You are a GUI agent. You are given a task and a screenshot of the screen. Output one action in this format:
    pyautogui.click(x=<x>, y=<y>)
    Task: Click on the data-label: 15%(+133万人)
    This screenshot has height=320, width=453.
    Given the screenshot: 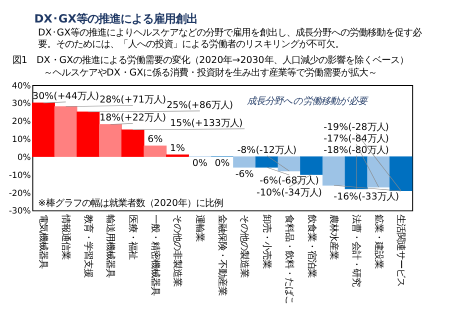 What is the action you would take?
    pyautogui.click(x=206, y=123)
    